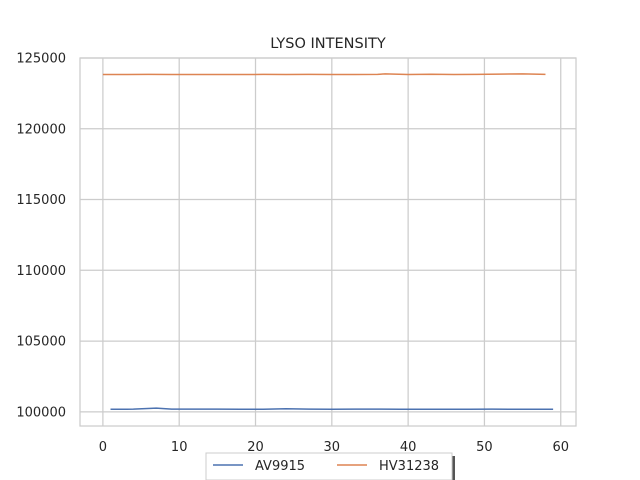 Image resolution: width=640 pixels, height=480 pixels. I want to click on x-tick-label: 10, so click(179, 447).